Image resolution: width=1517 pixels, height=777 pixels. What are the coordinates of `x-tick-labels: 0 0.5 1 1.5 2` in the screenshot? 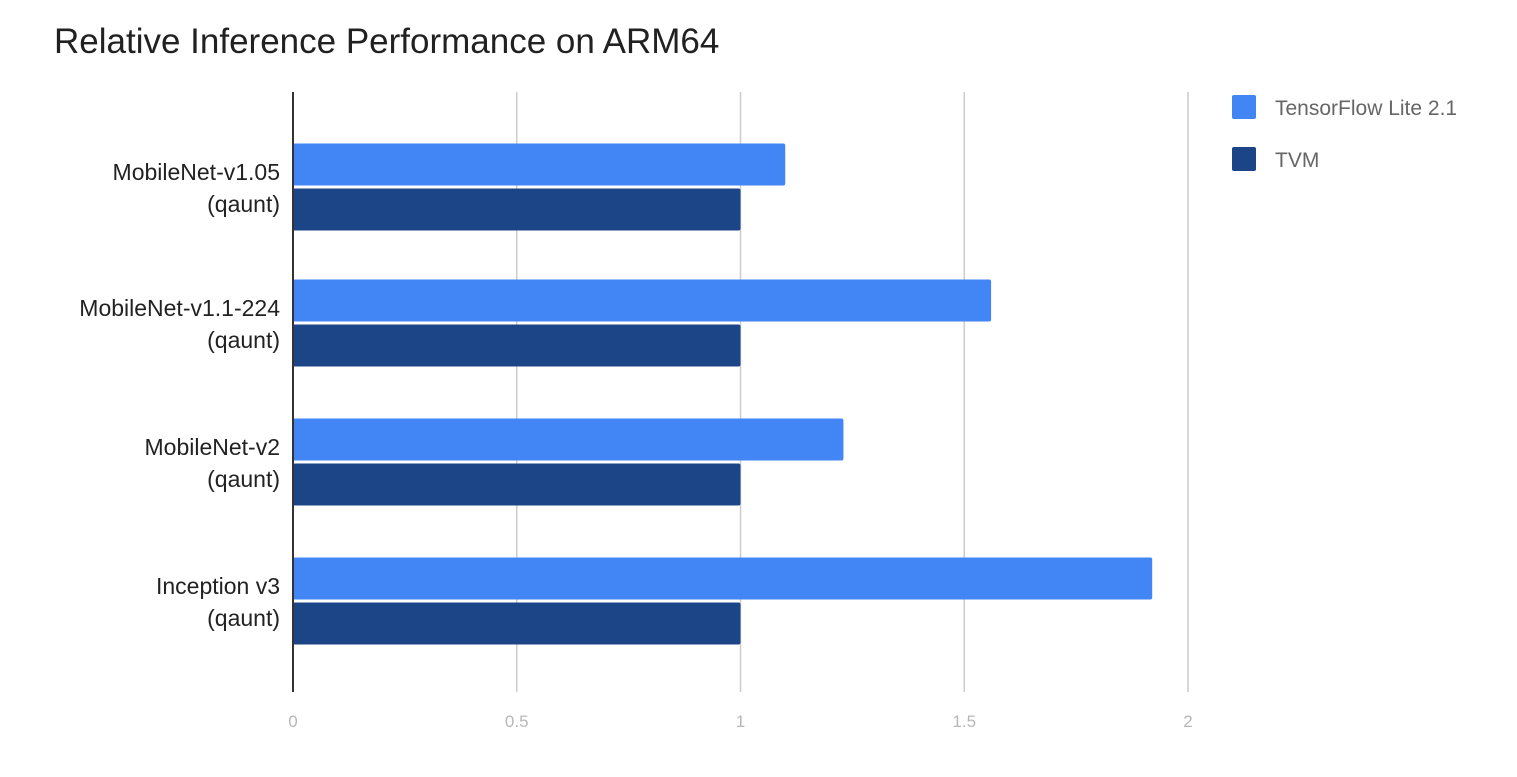 It's located at (740, 721).